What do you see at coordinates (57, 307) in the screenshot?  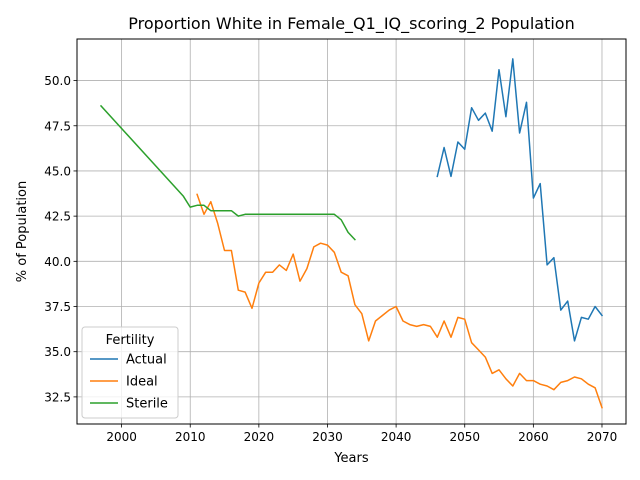 I see `y-tick-label: 37.5` at bounding box center [57, 307].